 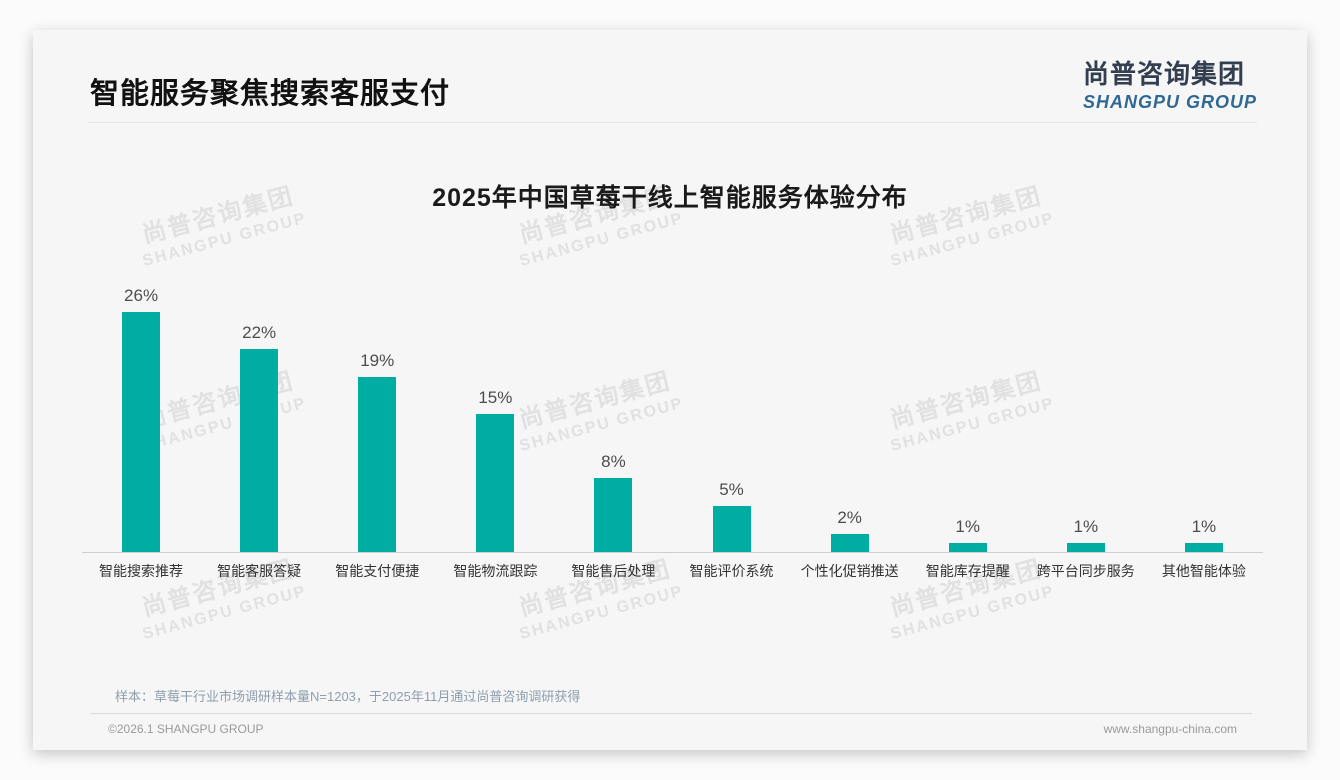 What do you see at coordinates (849, 517) in the screenshot?
I see `bar-value-label: 2%` at bounding box center [849, 517].